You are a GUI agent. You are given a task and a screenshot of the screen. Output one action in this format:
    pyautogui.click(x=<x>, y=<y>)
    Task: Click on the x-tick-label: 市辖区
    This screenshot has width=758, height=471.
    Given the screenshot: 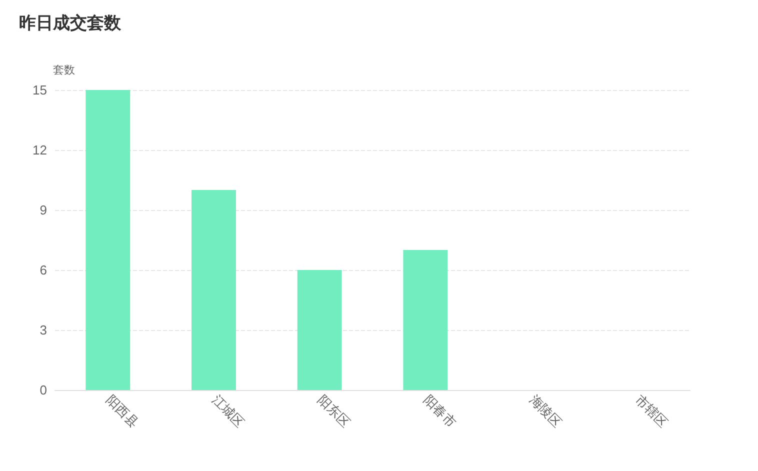 What is the action you would take?
    pyautogui.click(x=651, y=411)
    